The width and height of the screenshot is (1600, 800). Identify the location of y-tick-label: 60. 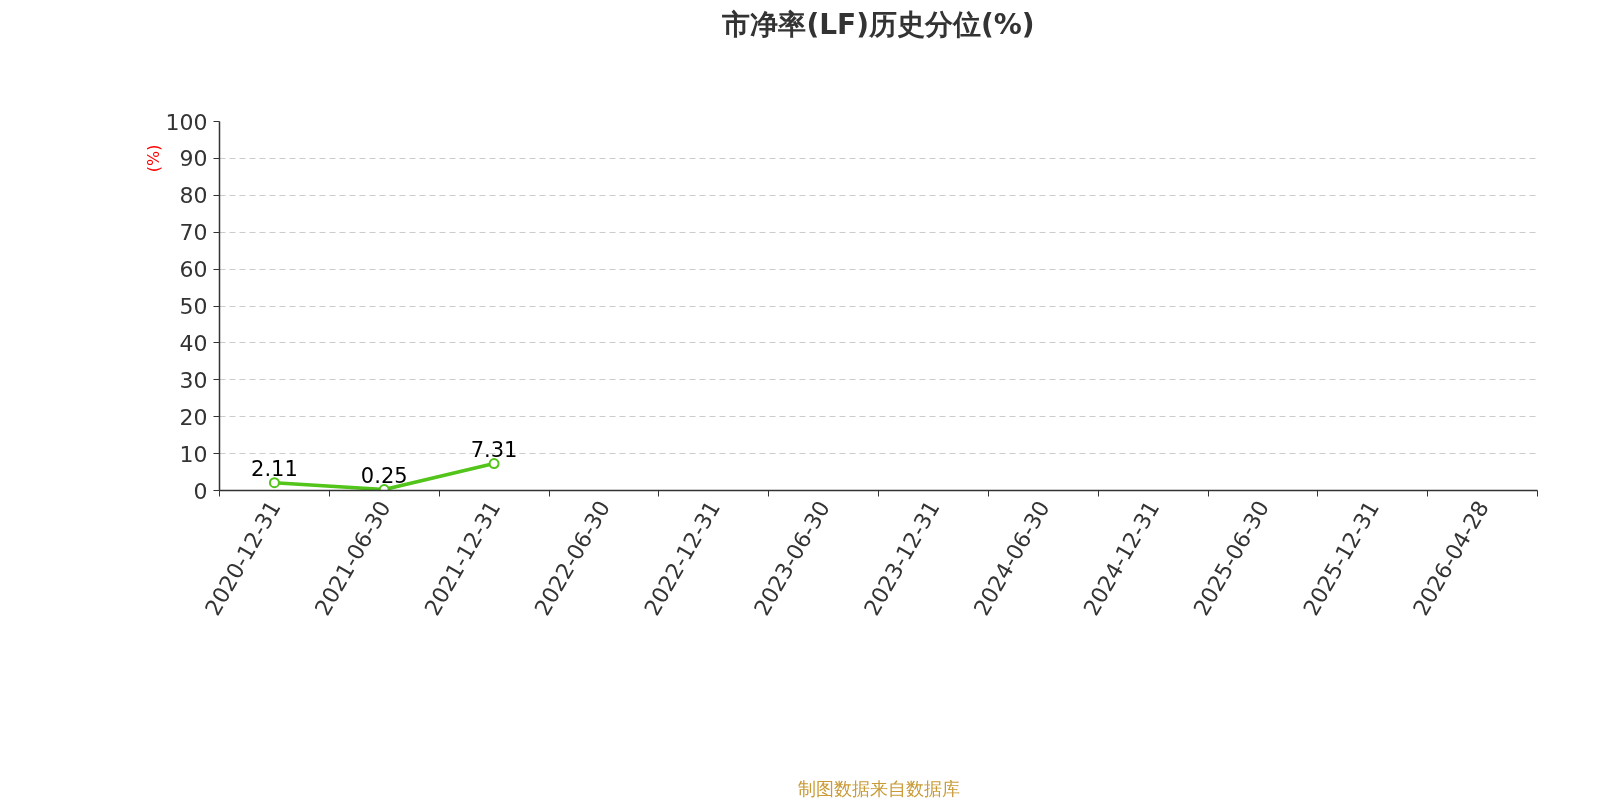
(193, 270).